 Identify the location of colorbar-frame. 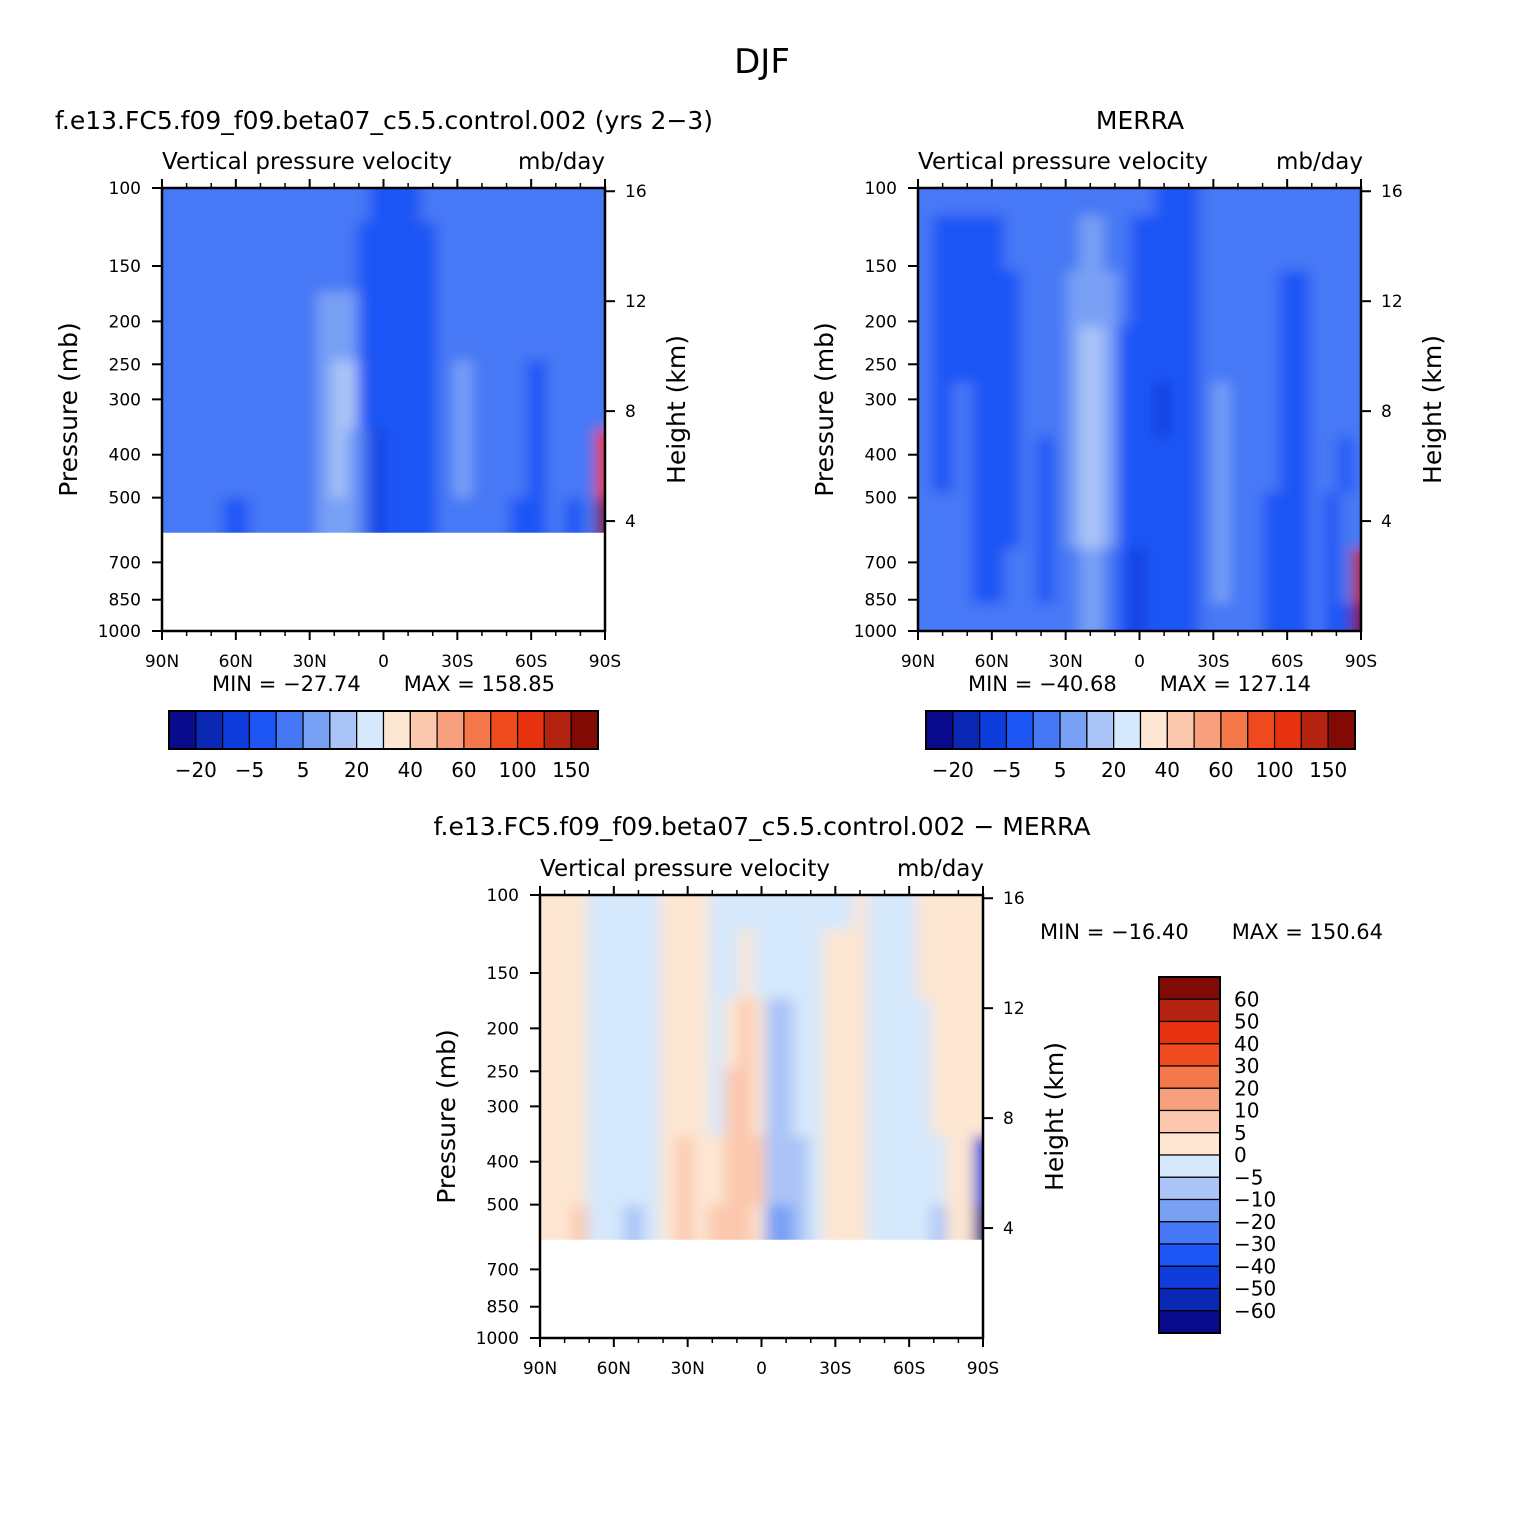
(1140, 730).